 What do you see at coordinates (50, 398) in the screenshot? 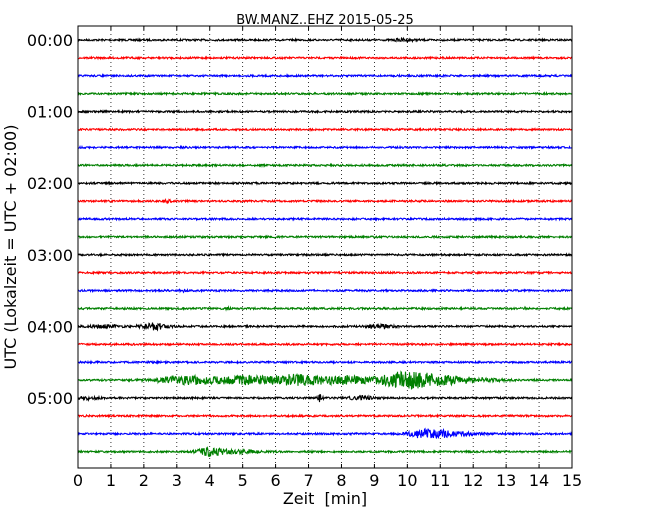
I see `y-tick-label: 05:00` at bounding box center [50, 398].